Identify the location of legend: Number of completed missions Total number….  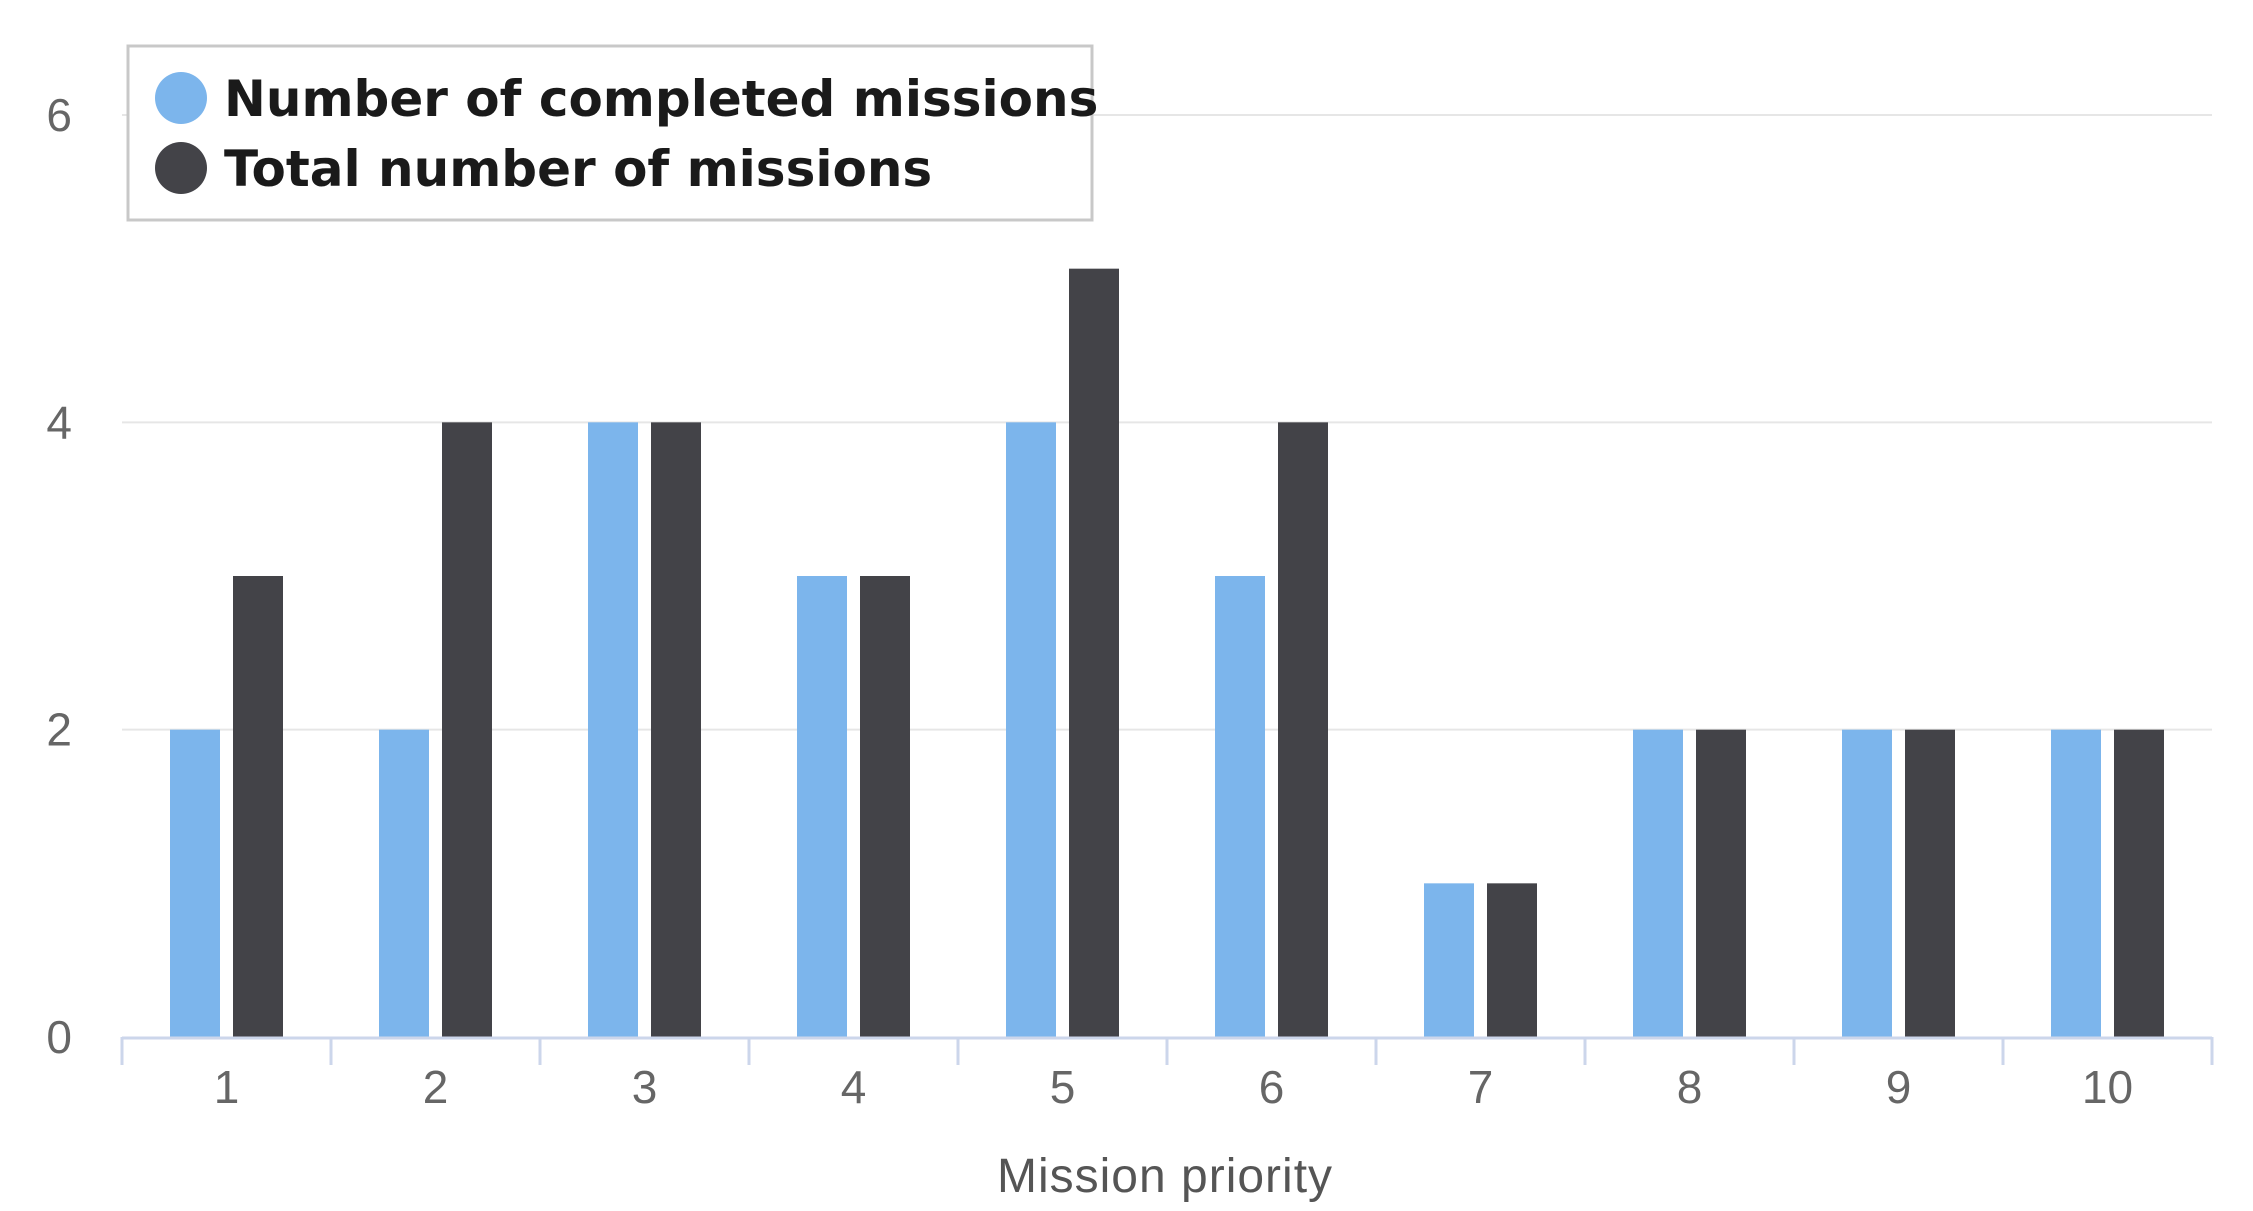
(612, 133).